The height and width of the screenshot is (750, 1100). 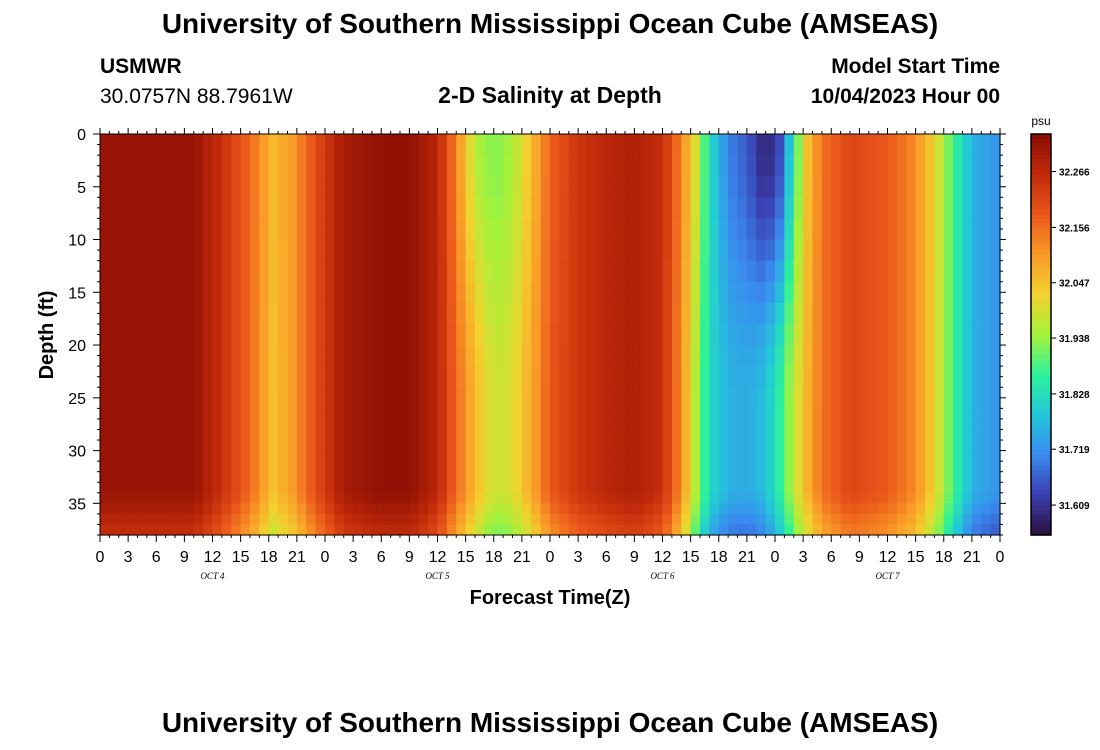 I want to click on y-tick-label: 15, so click(x=77, y=293).